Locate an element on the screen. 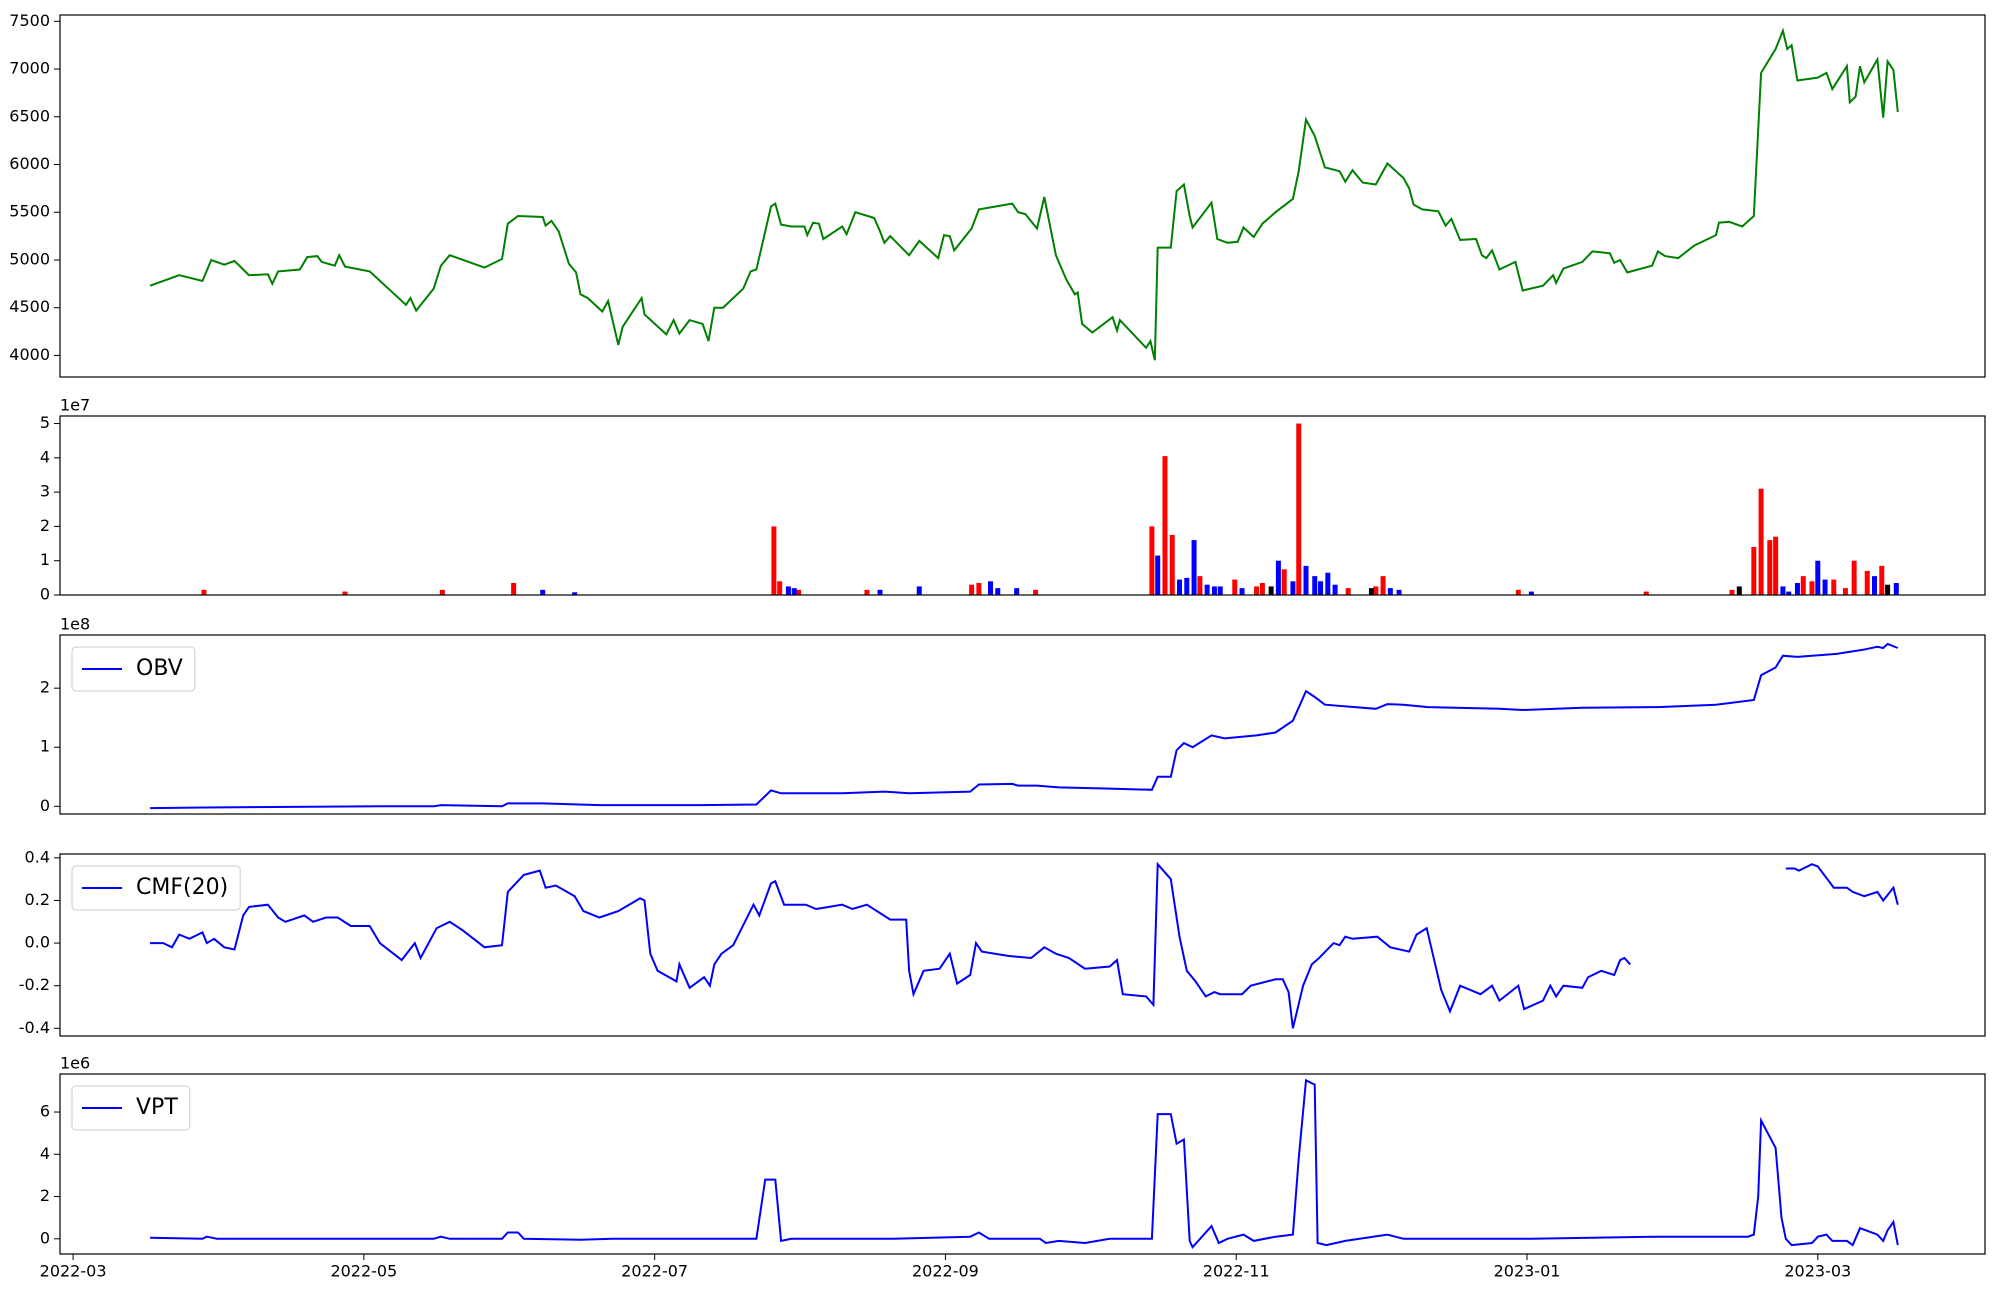  y-tick-label: 0.0 is located at coordinates (37, 942).